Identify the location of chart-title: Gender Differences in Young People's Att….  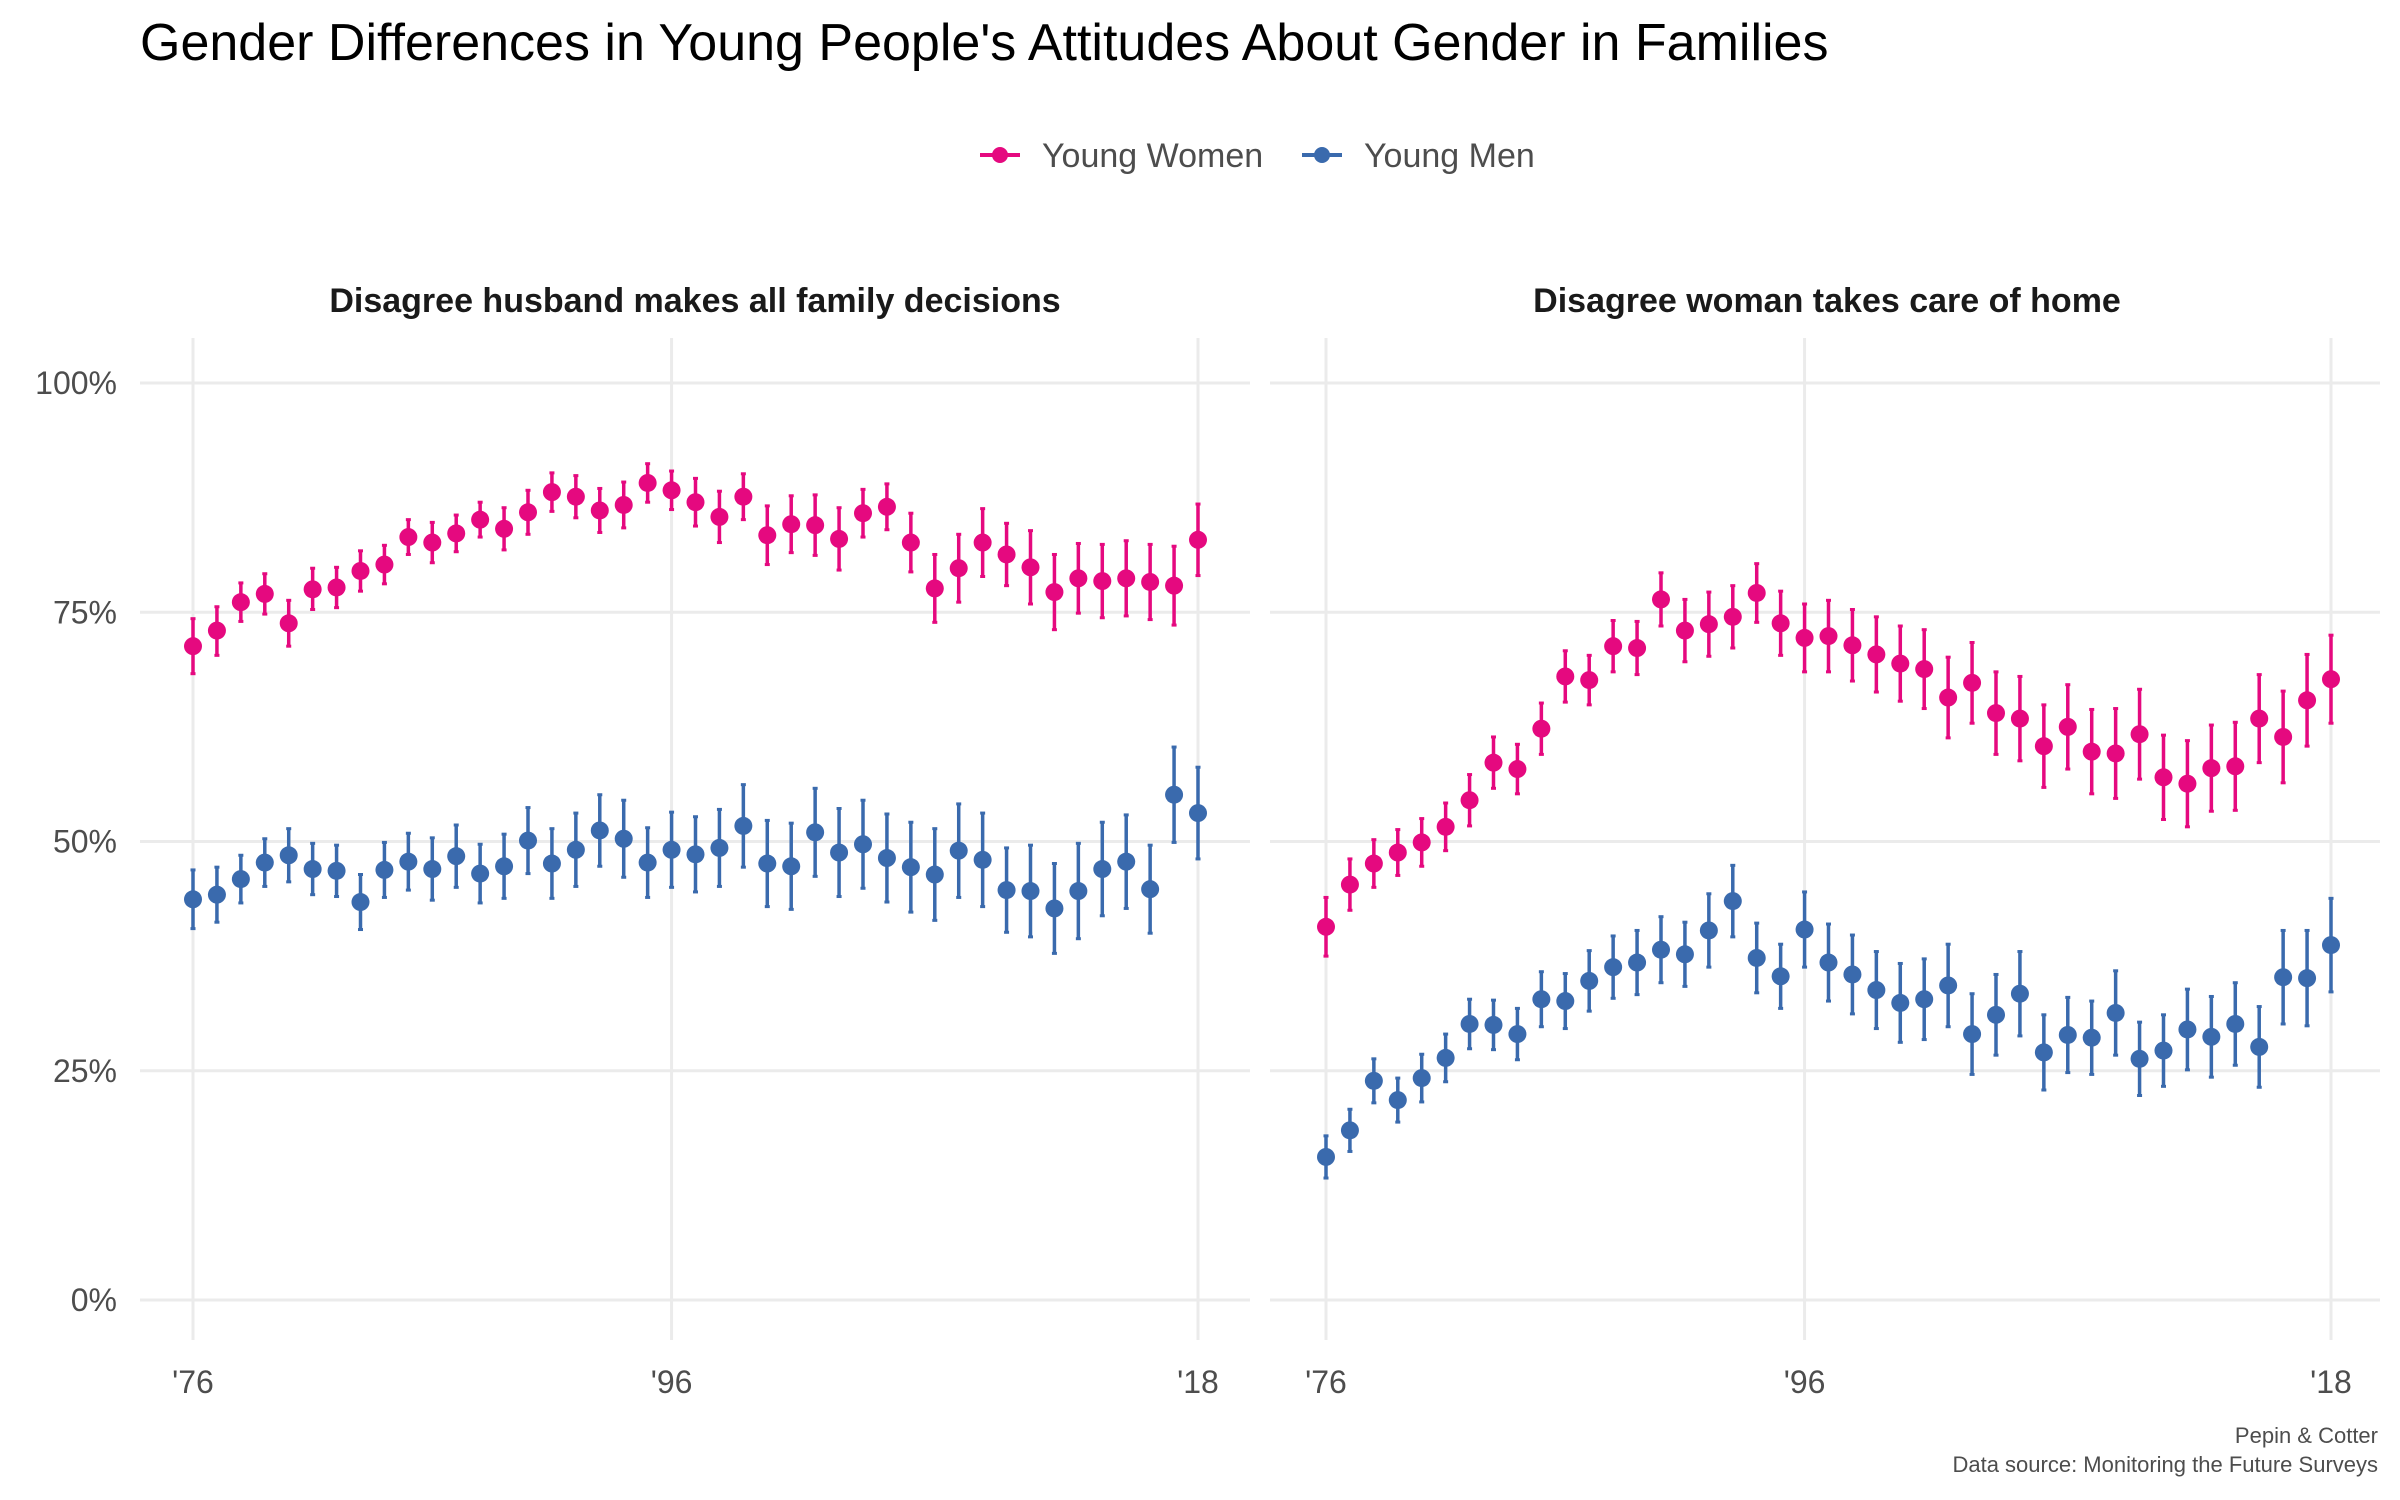
(984, 43).